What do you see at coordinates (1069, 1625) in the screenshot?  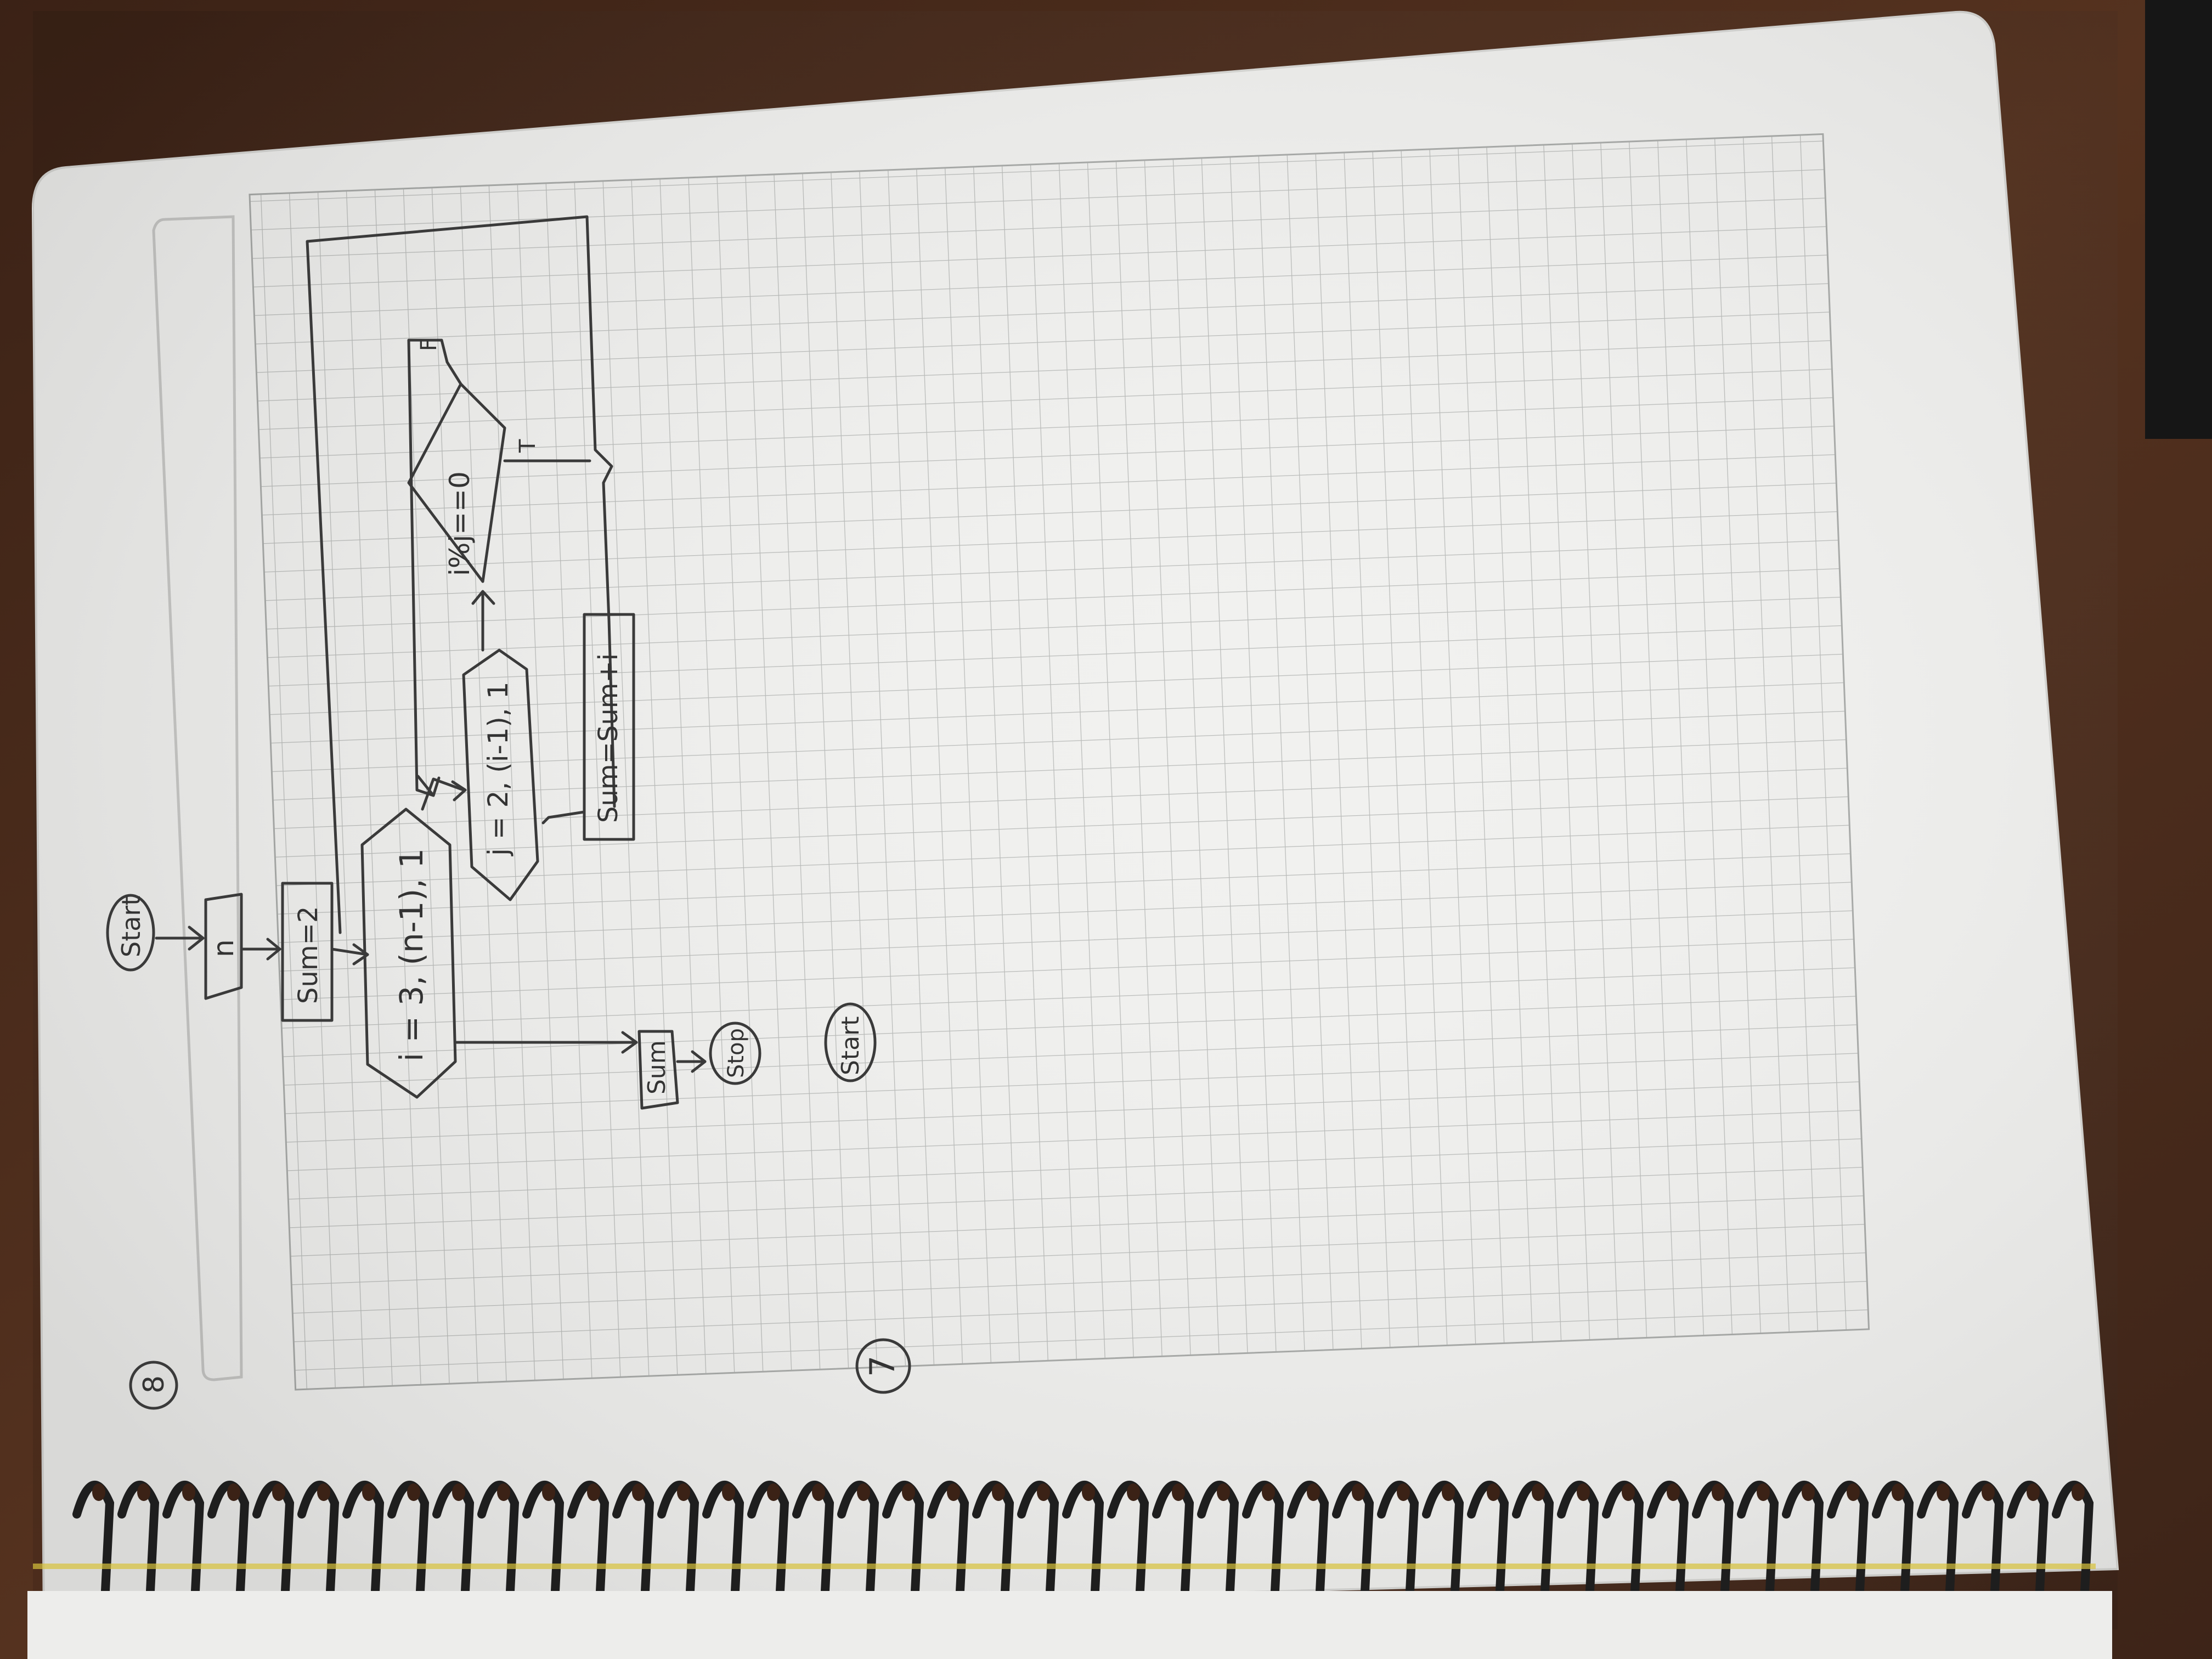 I see `lower-page-edge` at bounding box center [1069, 1625].